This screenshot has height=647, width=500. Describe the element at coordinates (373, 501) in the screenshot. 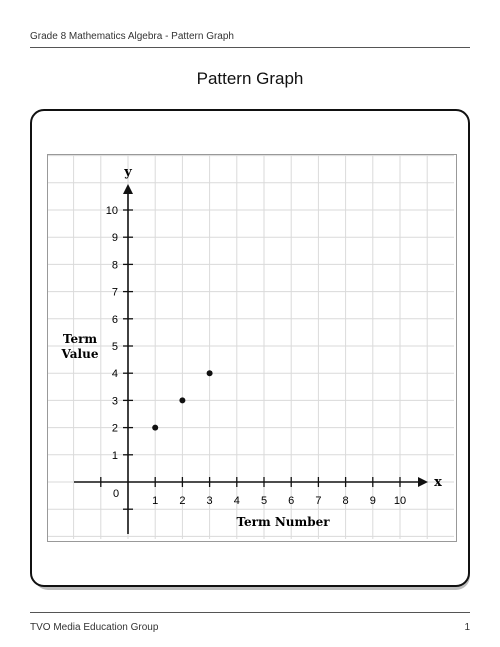

I see `x-tick-label: 9` at that location.